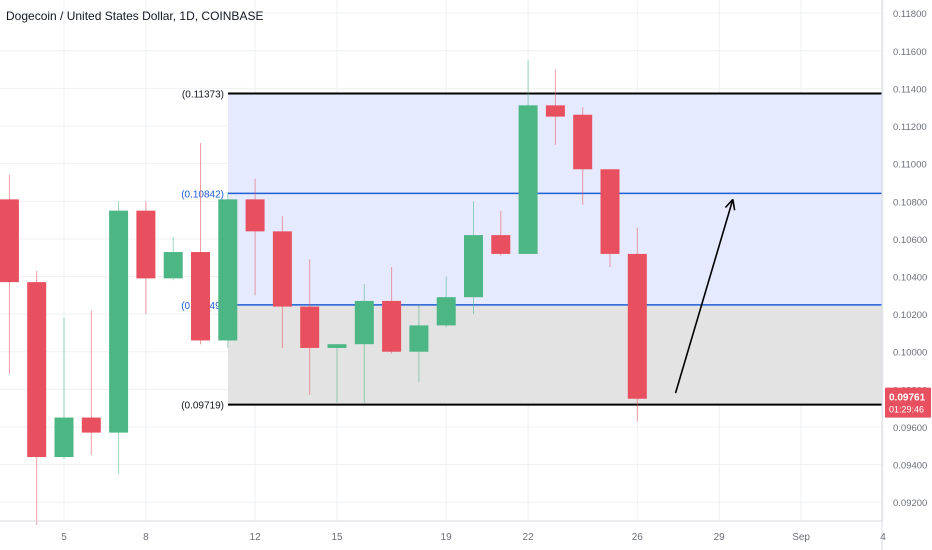 The width and height of the screenshot is (932, 550). I want to click on price-tick-label: 0.11400, so click(910, 89).